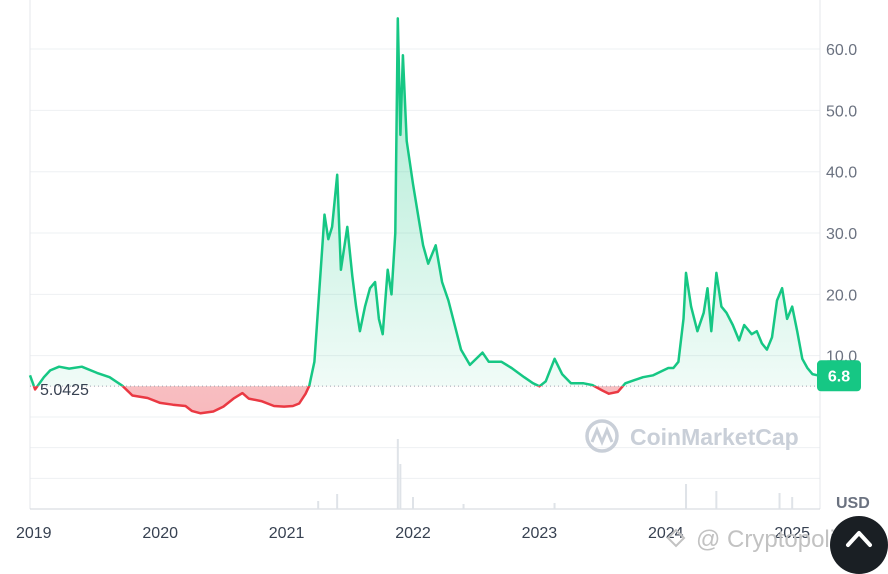 This screenshot has width=888, height=574. I want to click on coinmarketcap-watermark: CoinMarketCap, so click(692, 436).